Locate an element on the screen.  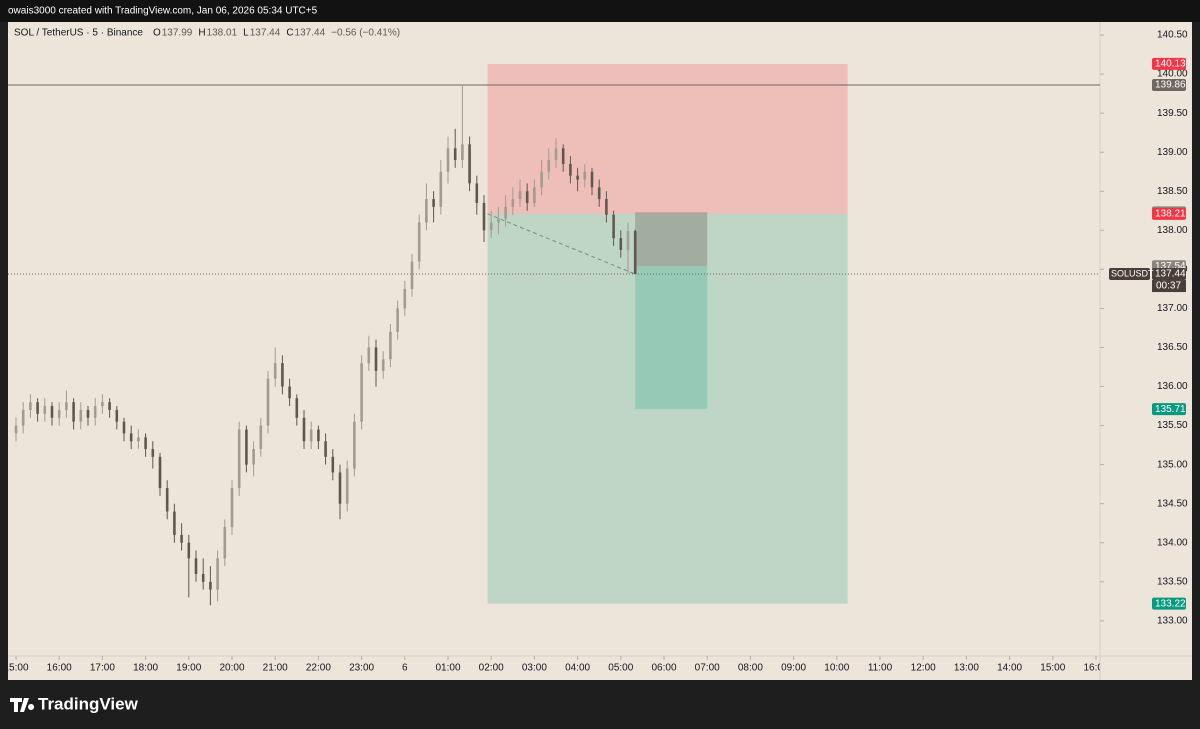
x-tick-label: 21:00 is located at coordinates (275, 668).